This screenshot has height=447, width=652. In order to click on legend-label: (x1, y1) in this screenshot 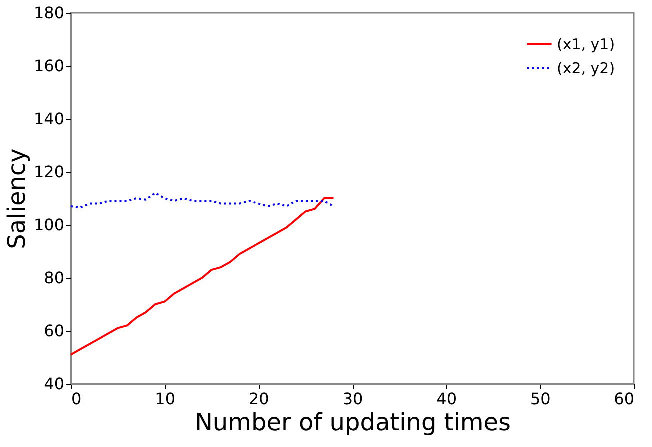, I will do `click(586, 45)`.